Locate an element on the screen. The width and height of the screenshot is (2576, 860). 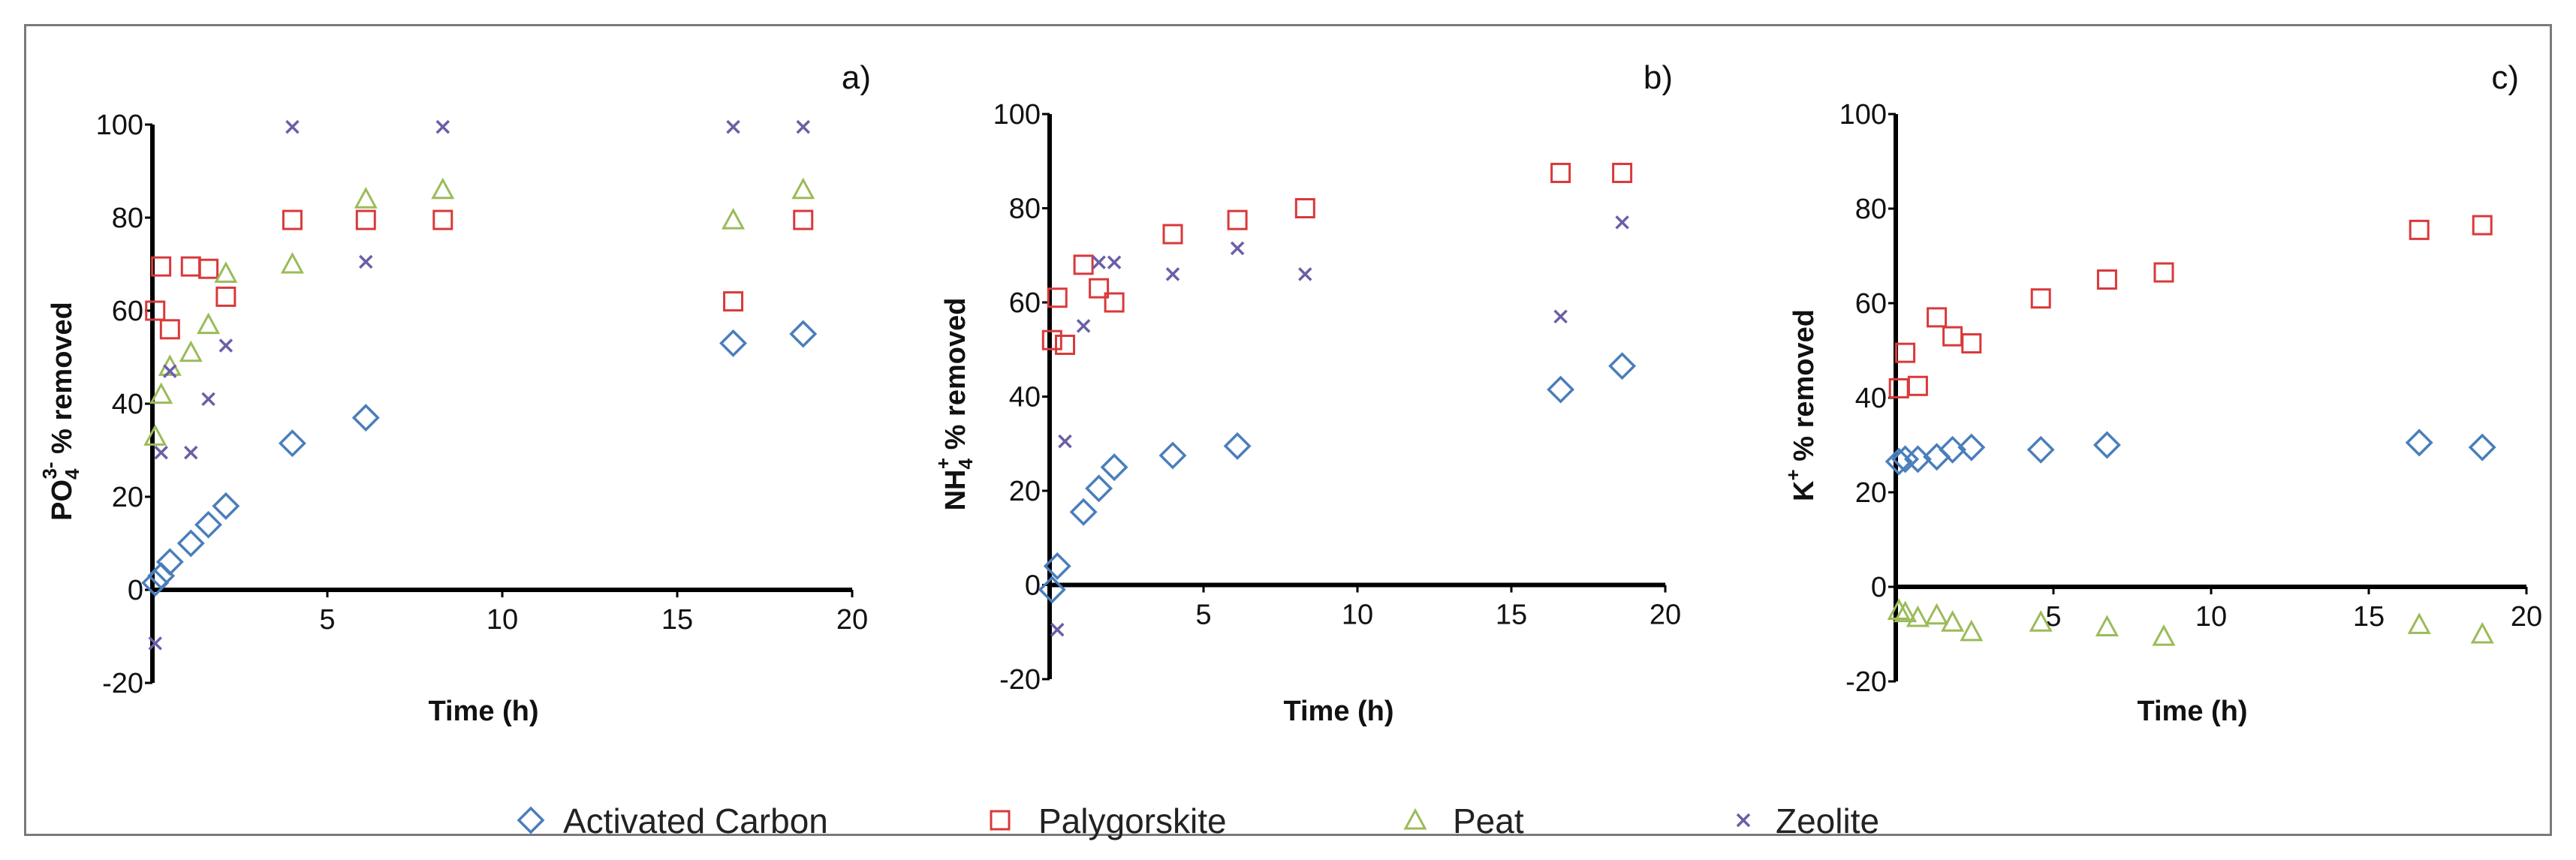
y-tick-label: 100 is located at coordinates (1017, 115).